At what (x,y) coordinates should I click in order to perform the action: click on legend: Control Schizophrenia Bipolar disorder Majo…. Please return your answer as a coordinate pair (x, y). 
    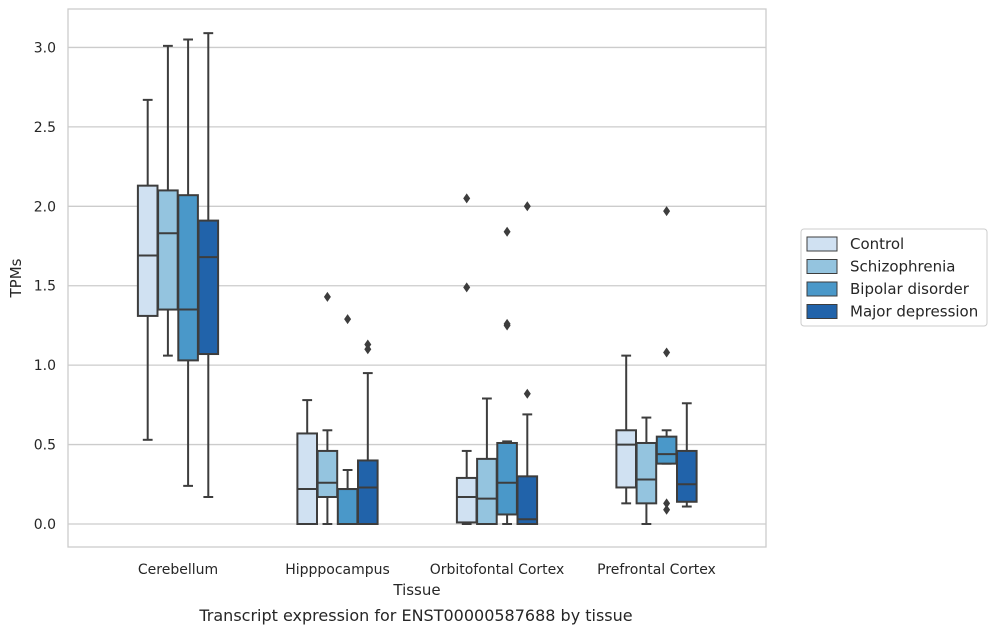
    Looking at the image, I should click on (894, 277).